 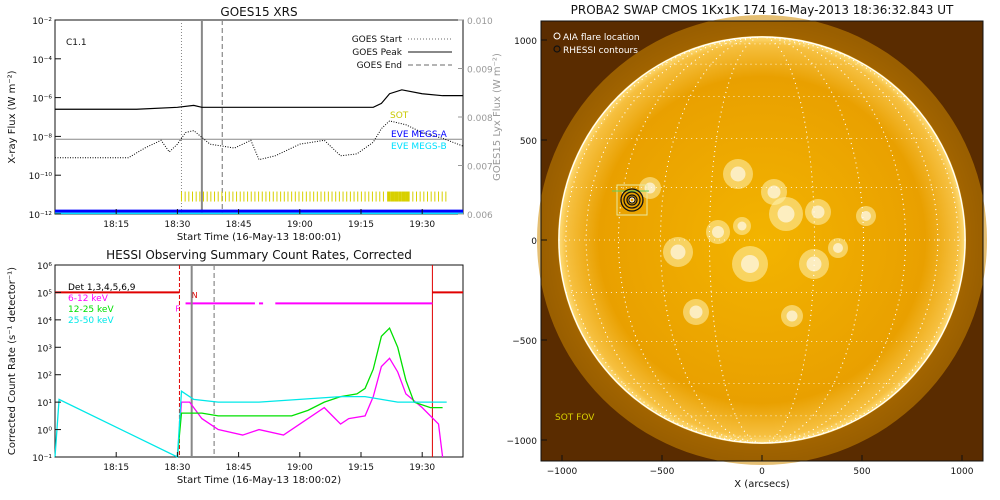 What do you see at coordinates (596, 44) in the screenshot?
I see `swap-legend: AIA flare location RHESSI contours` at bounding box center [596, 44].